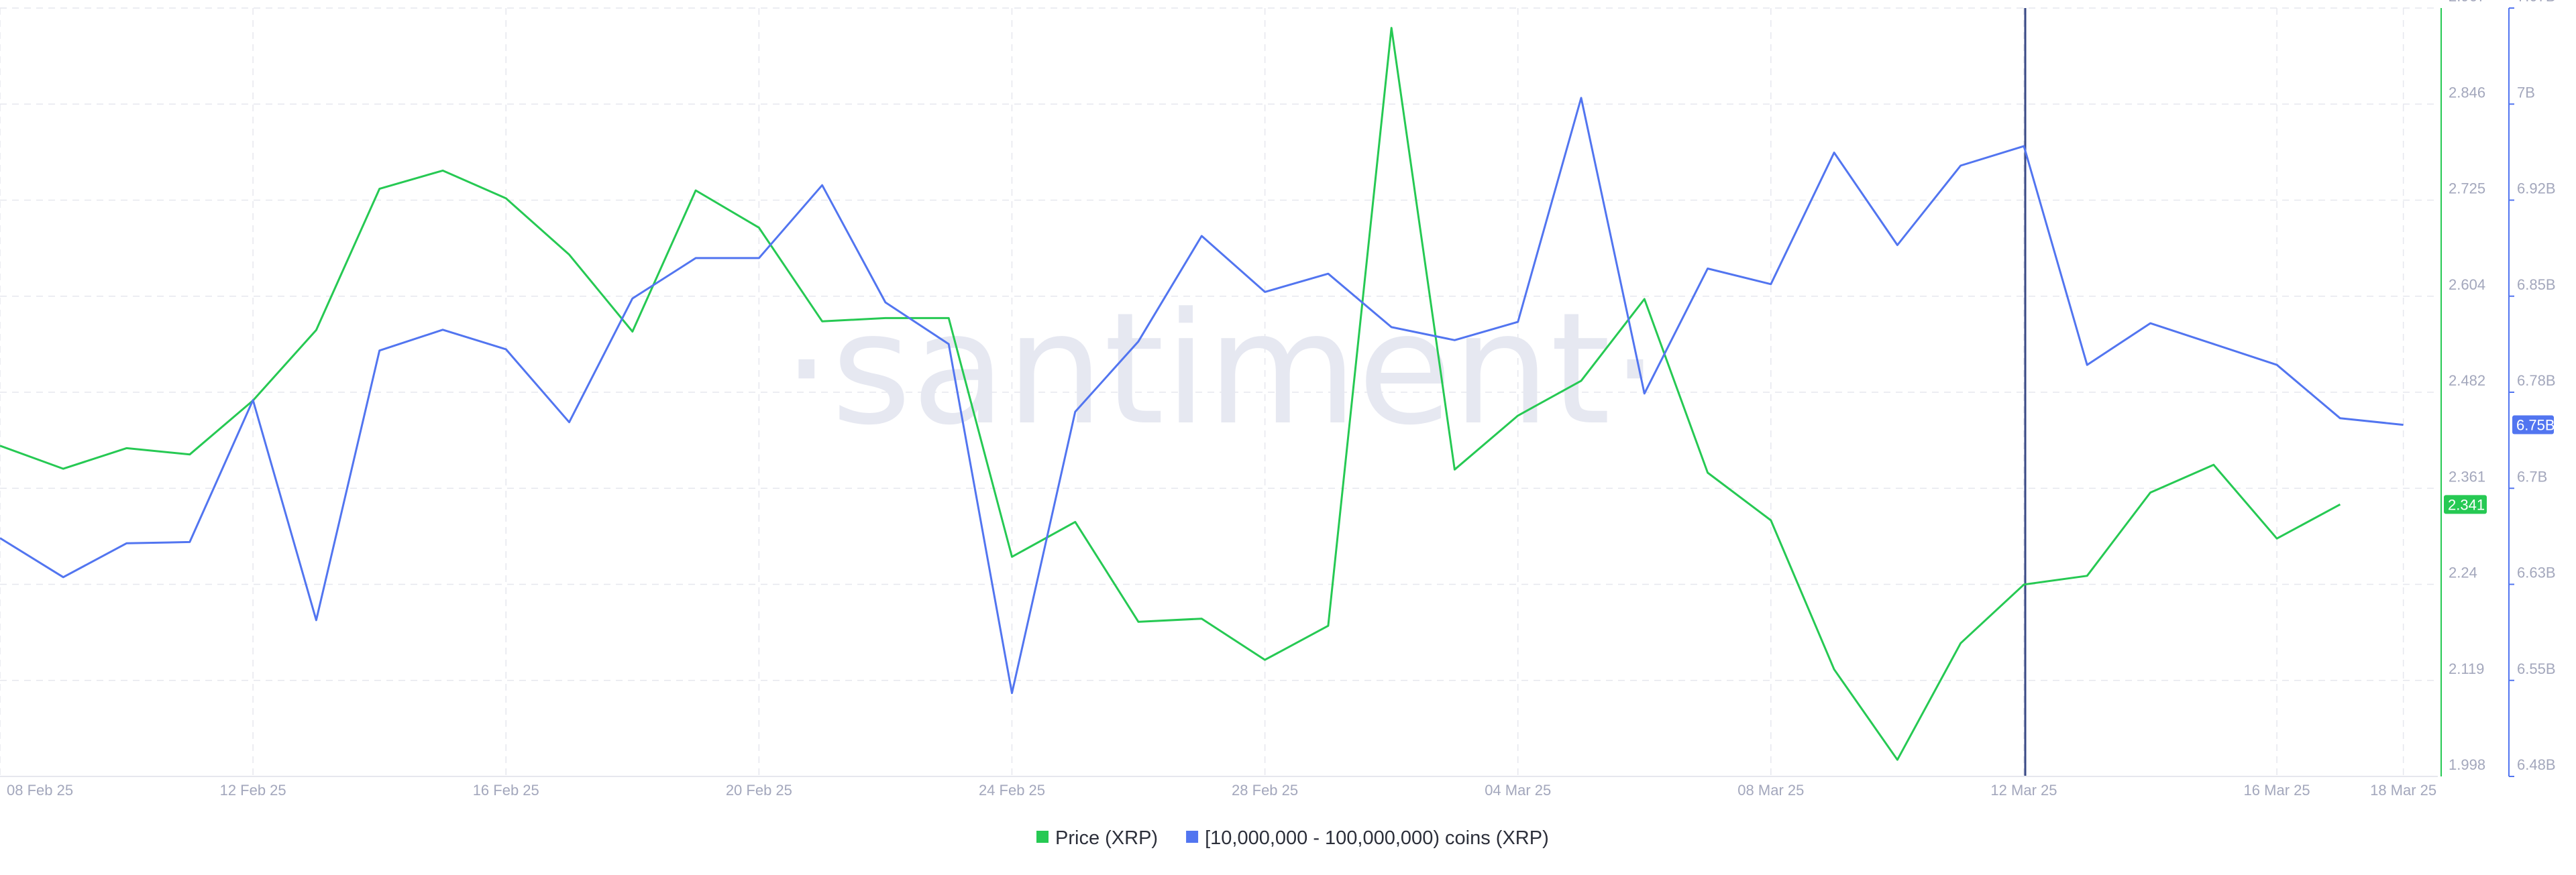 The width and height of the screenshot is (2576, 875). What do you see at coordinates (1221, 369) in the screenshot?
I see `watermark: ·santiment·` at bounding box center [1221, 369].